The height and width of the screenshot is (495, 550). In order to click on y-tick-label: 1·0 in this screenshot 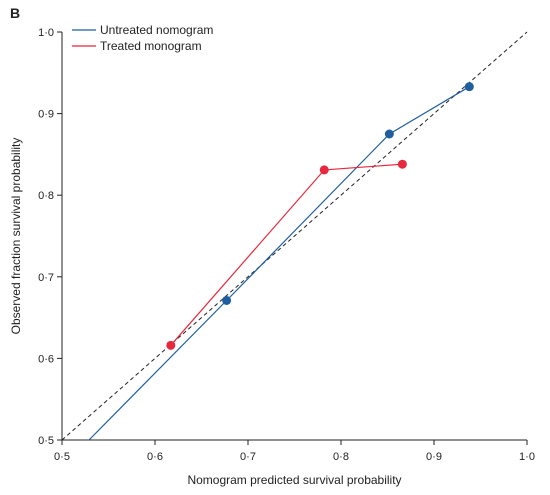, I will do `click(46, 33)`.